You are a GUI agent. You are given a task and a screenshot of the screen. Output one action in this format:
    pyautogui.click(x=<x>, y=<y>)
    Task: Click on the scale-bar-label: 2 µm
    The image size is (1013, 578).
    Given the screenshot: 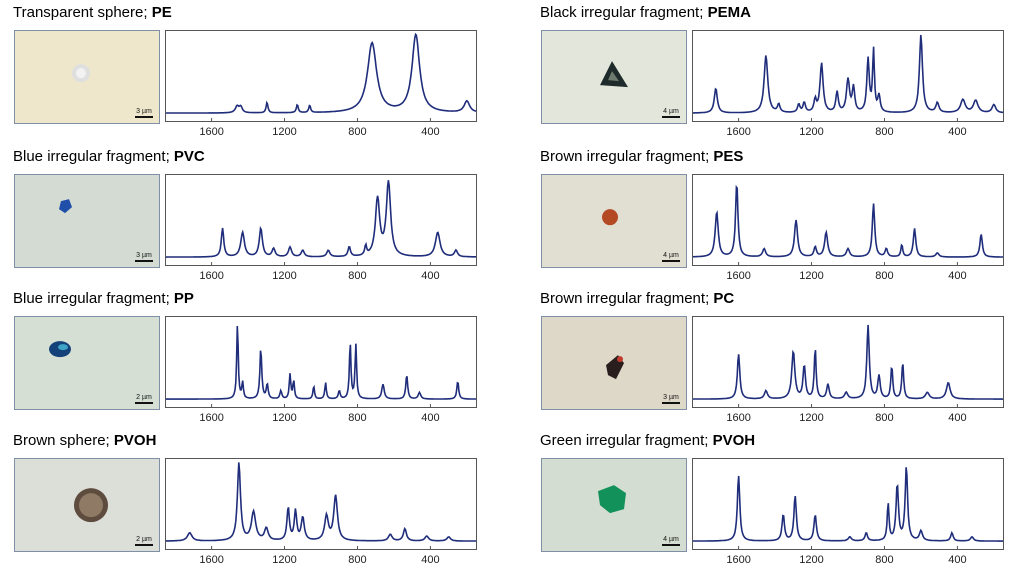 What is the action you would take?
    pyautogui.click(x=144, y=539)
    